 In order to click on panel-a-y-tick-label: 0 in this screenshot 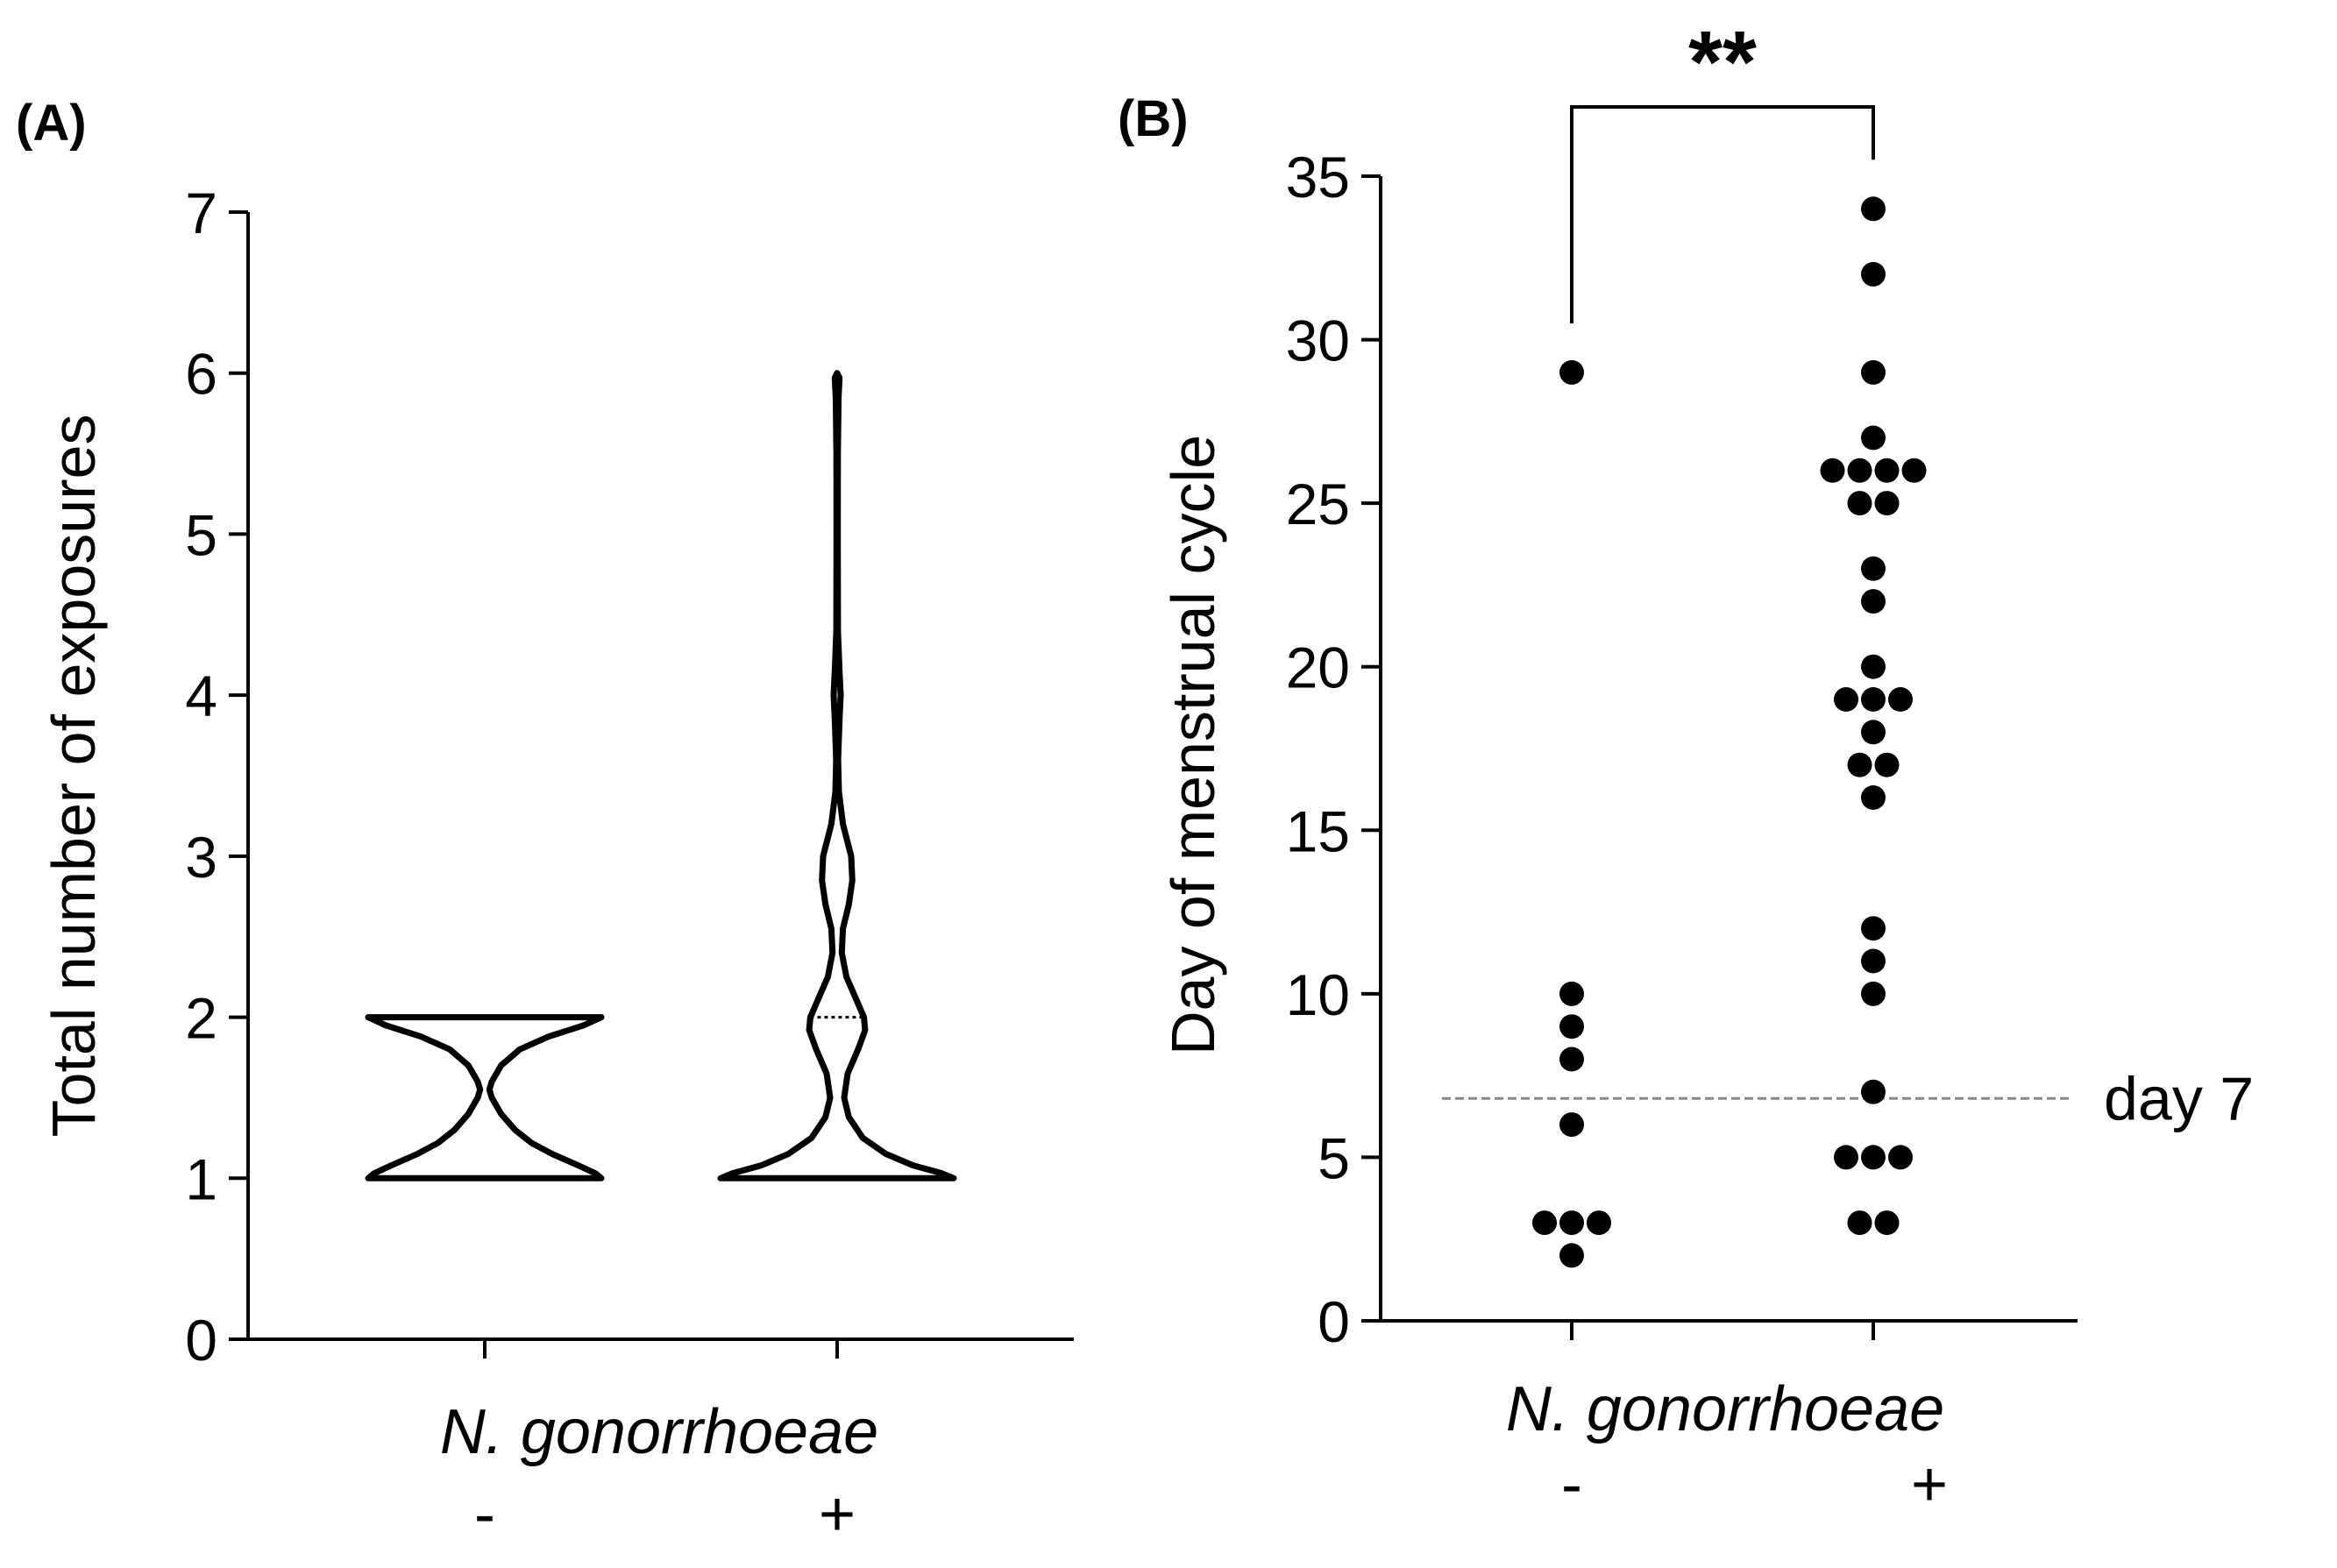, I will do `click(201, 1340)`.